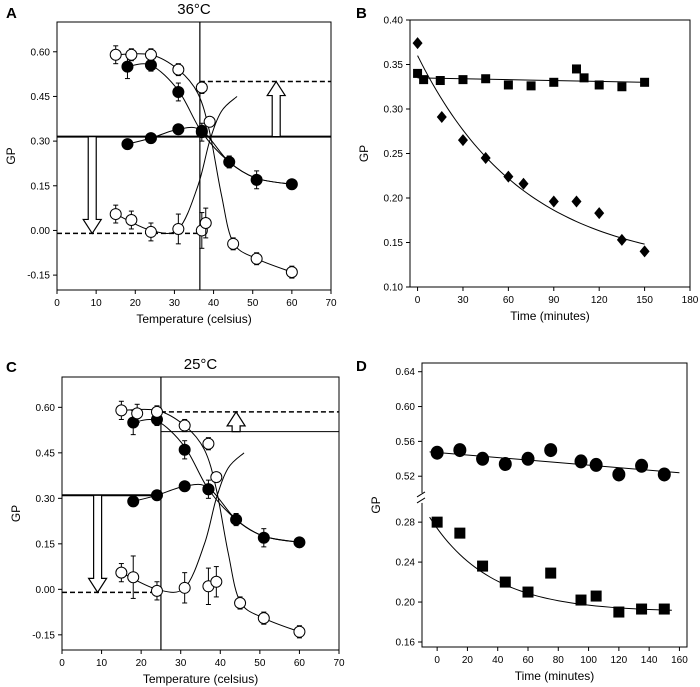 The image size is (700, 687). I want to click on y-tick-label-A: 0.45, so click(41, 97).